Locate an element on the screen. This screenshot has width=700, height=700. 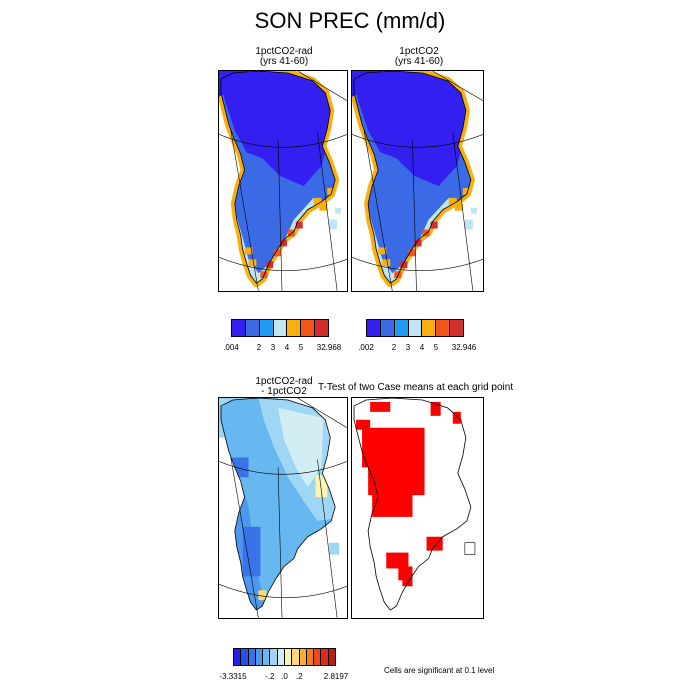
panel2-colorbar-ticks: .002 2 3 4 5 32.946 is located at coordinates (417, 348).